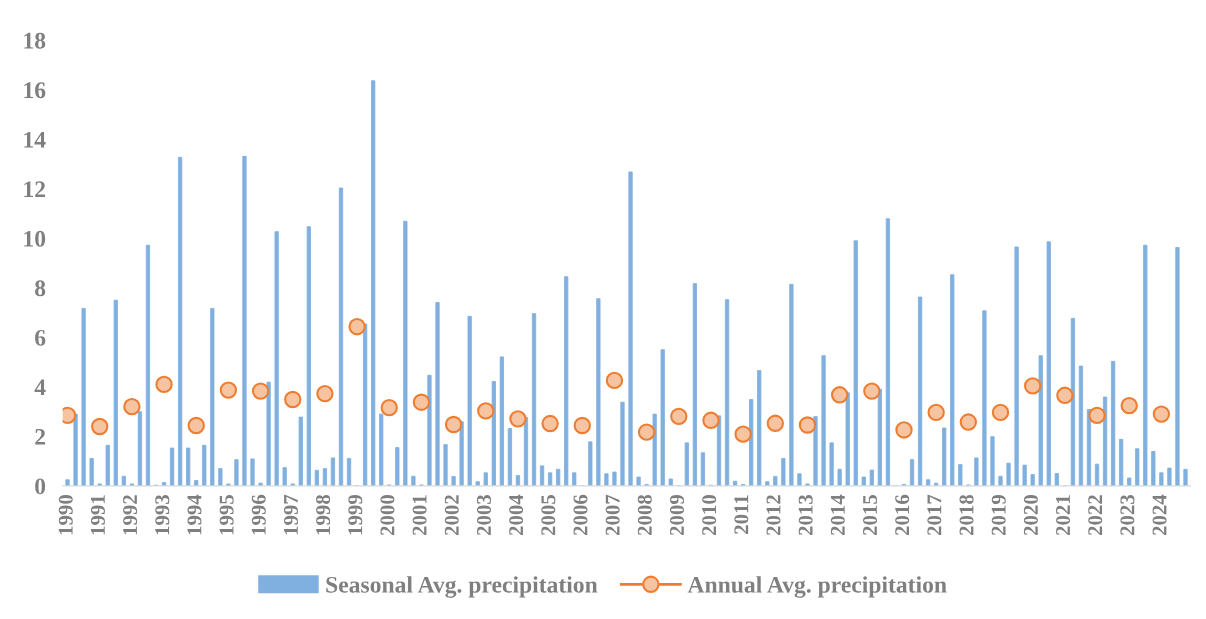  I want to click on y-tick-label: 18, so click(35, 40).